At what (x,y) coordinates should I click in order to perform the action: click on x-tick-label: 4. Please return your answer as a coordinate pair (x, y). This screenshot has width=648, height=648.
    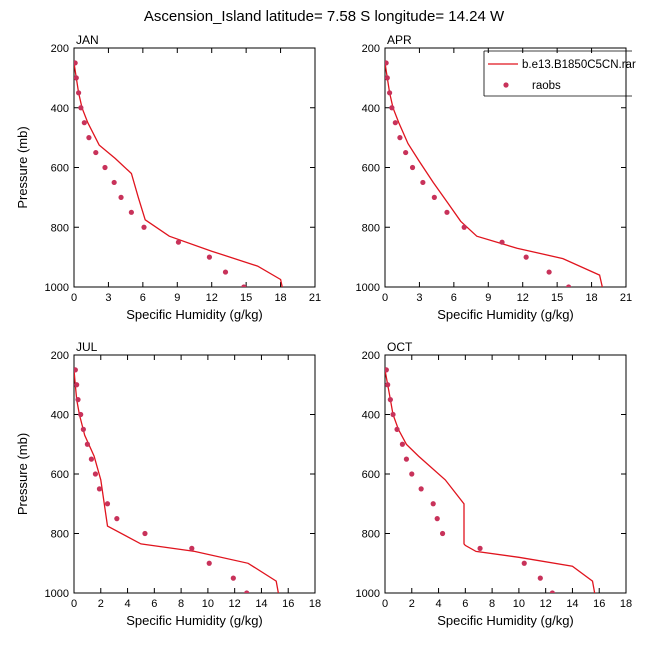
    Looking at the image, I should click on (438, 604).